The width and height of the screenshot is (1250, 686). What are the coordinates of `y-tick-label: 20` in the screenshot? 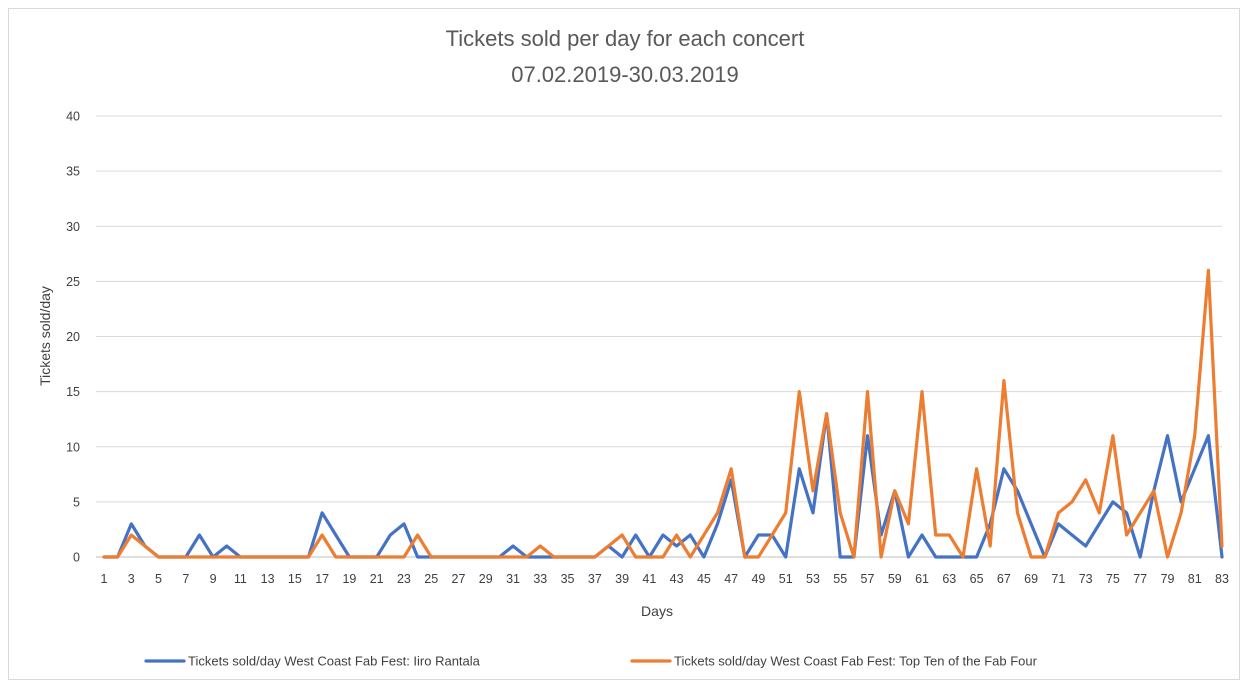 It's located at (73, 337).